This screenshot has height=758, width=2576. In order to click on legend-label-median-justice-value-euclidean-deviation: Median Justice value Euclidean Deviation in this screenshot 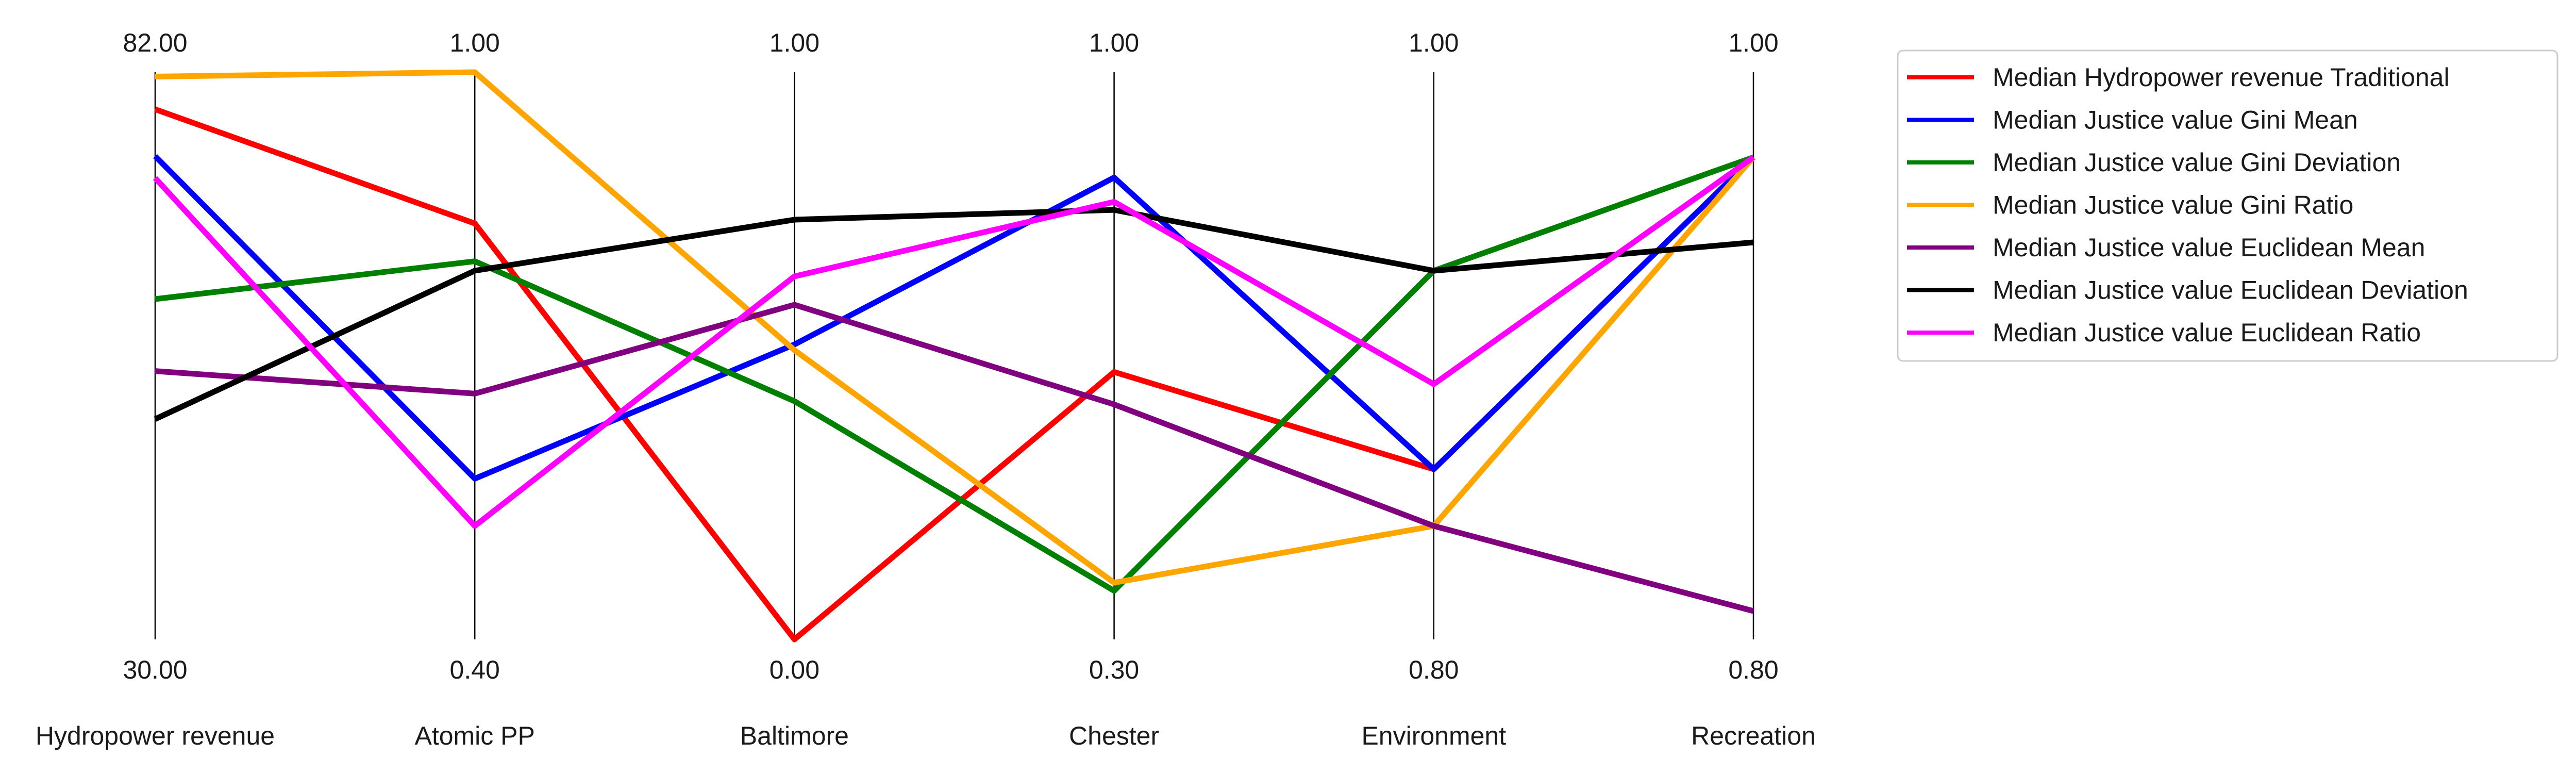, I will do `click(2230, 290)`.